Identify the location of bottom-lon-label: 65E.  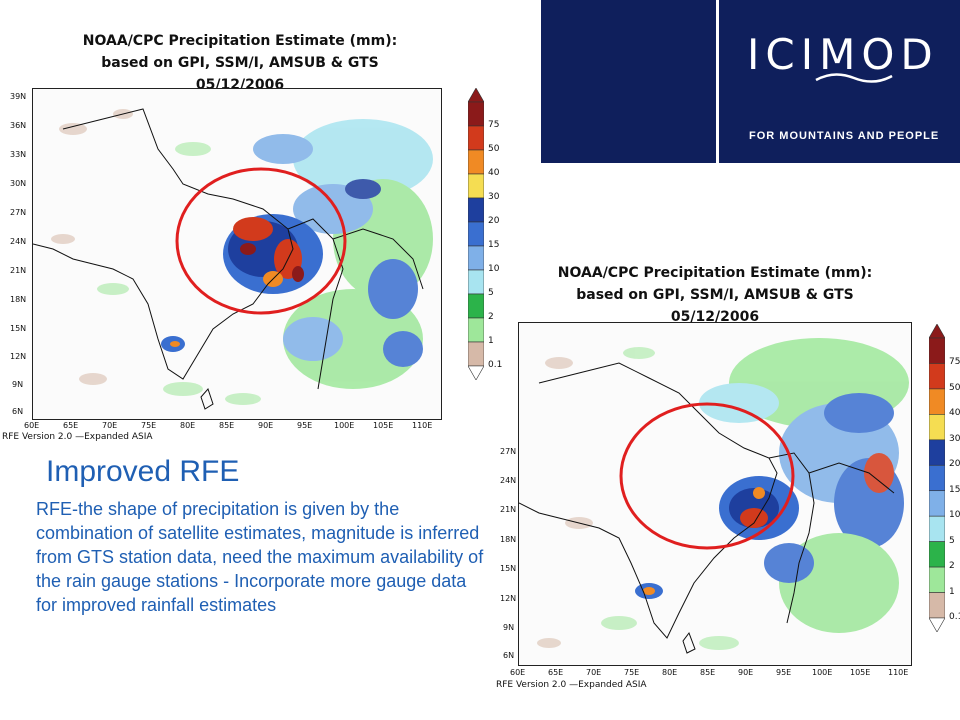
(556, 672).